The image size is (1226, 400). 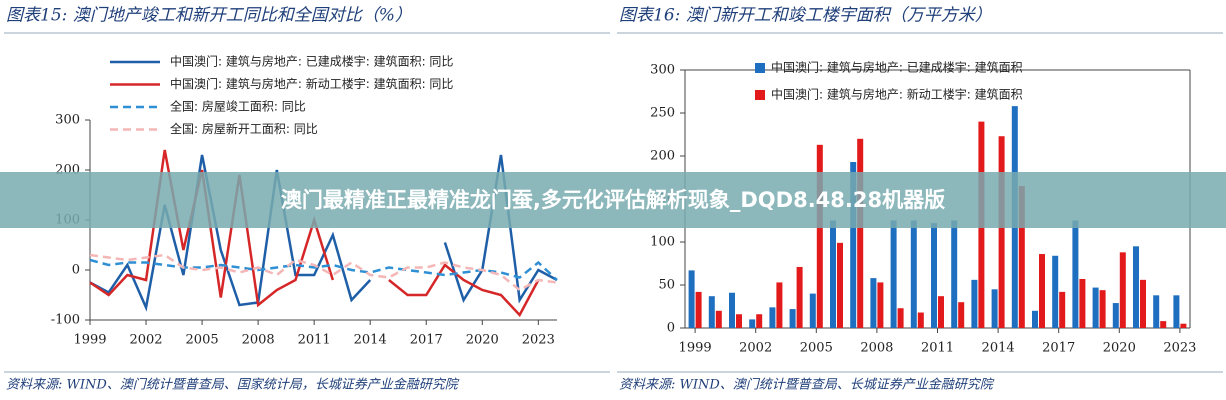 What do you see at coordinates (662, 242) in the screenshot?
I see `y-tick-label: 100` at bounding box center [662, 242].